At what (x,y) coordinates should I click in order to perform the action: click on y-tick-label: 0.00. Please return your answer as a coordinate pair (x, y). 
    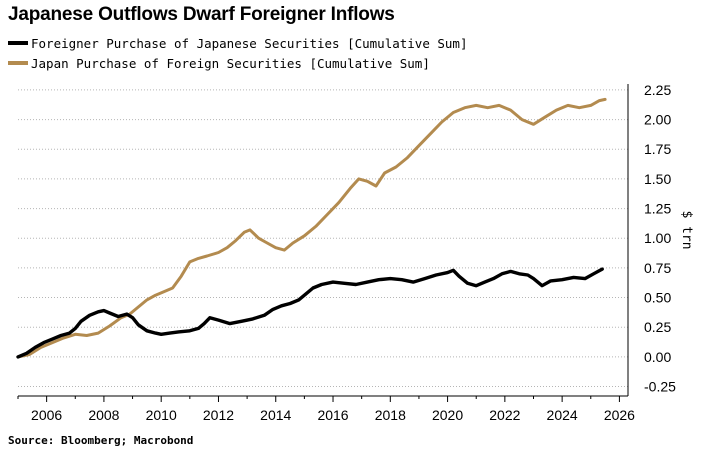
    Looking at the image, I should click on (657, 357).